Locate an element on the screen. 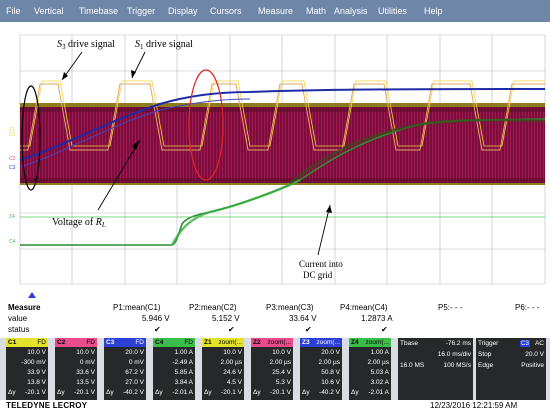 This screenshot has height=413, width=550. s1-annotation: S1 drive signal is located at coordinates (164, 45).